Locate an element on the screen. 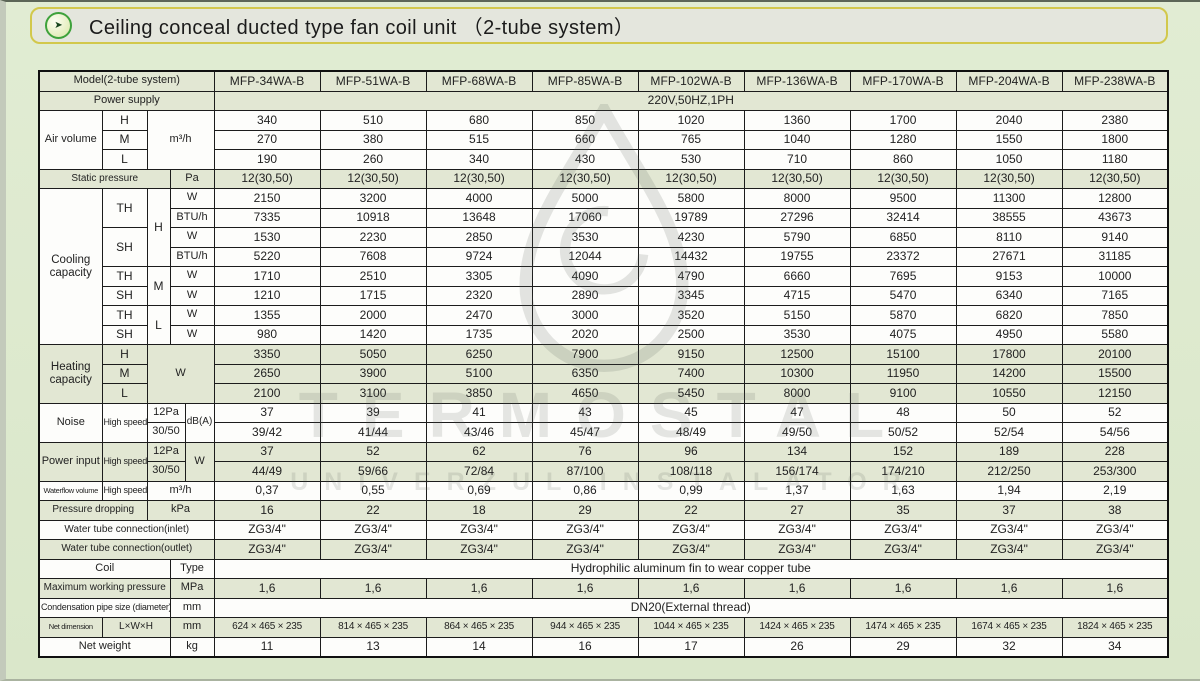 The image size is (1200, 681). row-label: Power supply is located at coordinates (126, 100).